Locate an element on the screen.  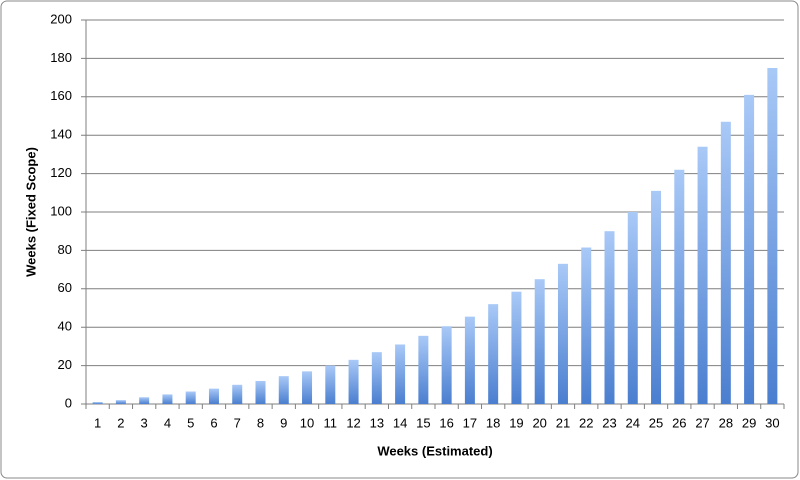
y-tick-label: 180 is located at coordinates (61, 57).